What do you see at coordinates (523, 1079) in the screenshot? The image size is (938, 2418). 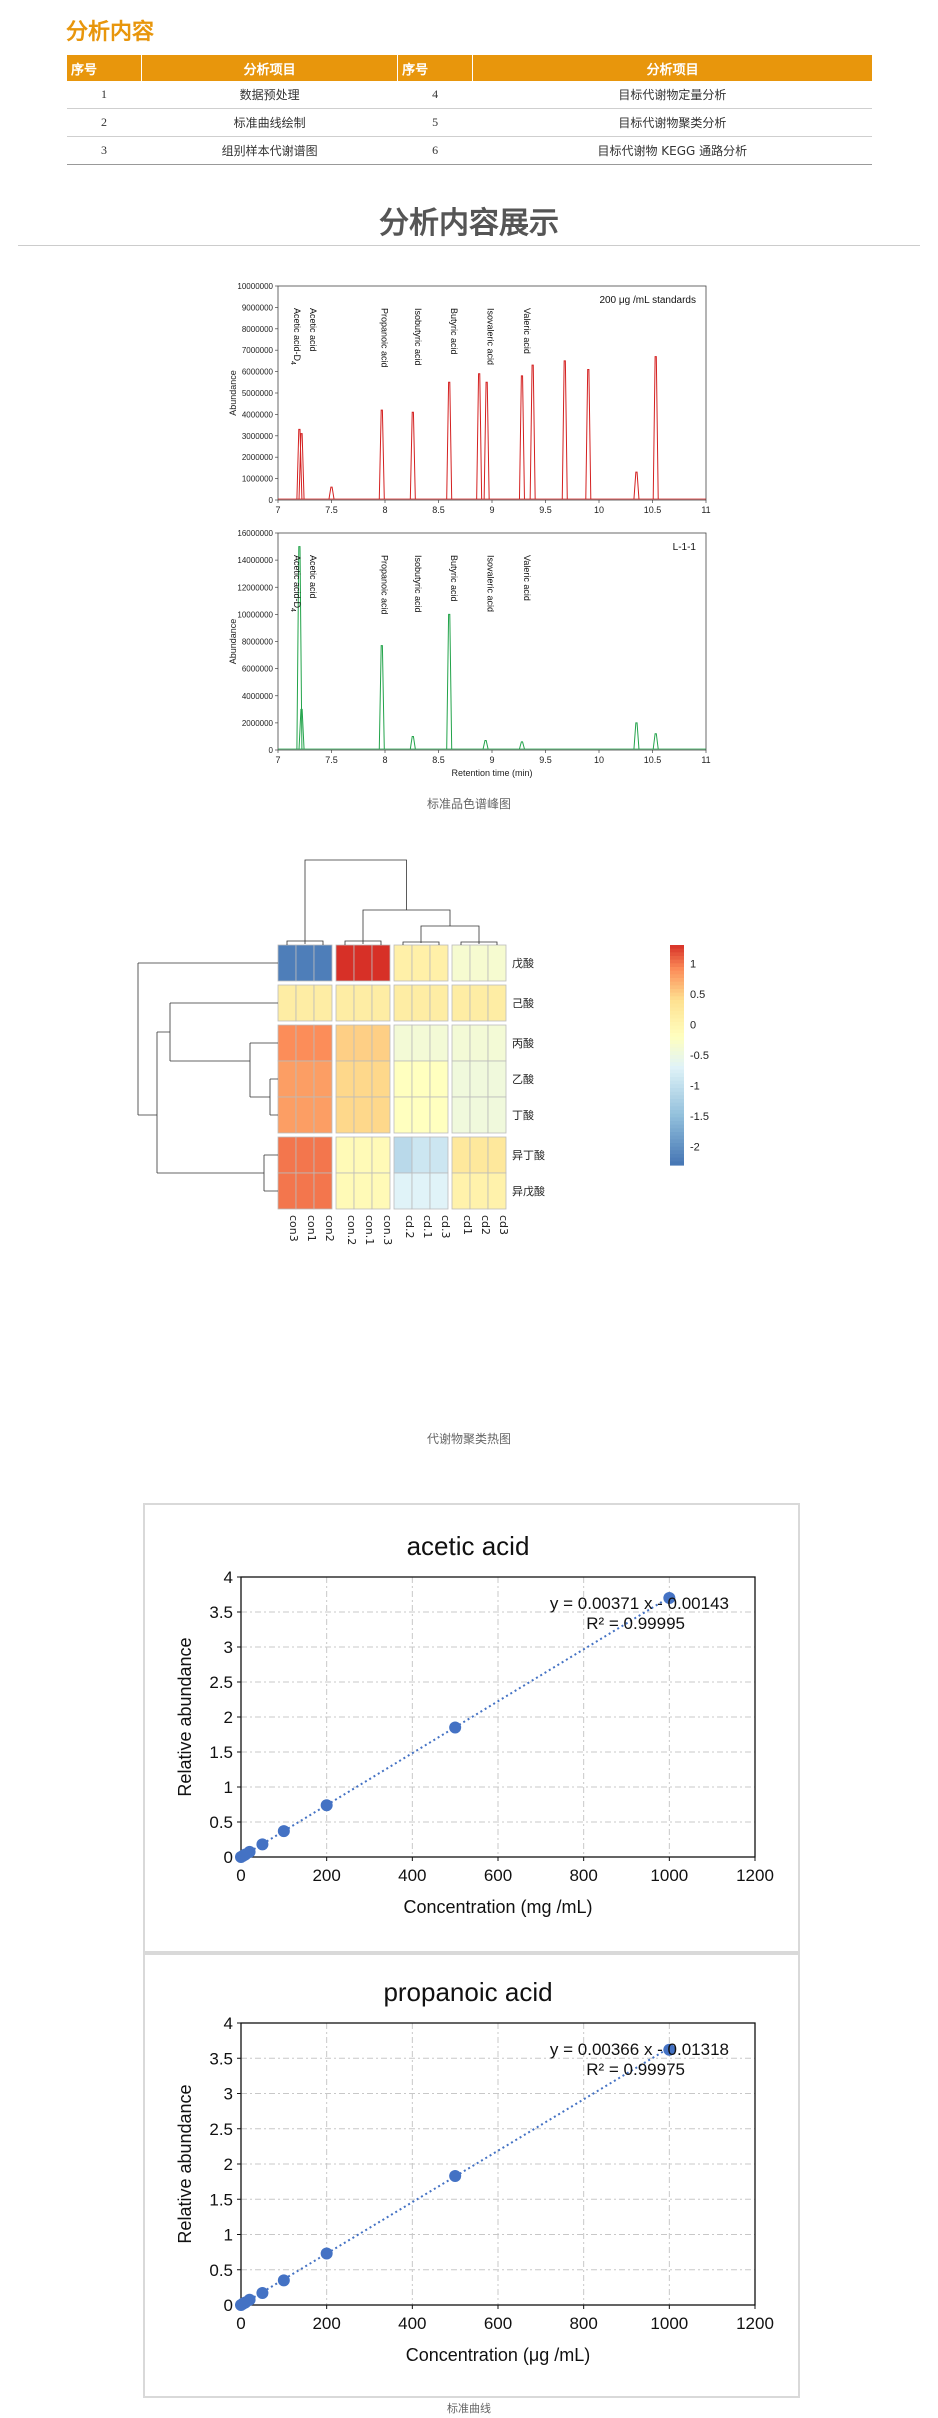 I see `row-label: 乙酸` at bounding box center [523, 1079].